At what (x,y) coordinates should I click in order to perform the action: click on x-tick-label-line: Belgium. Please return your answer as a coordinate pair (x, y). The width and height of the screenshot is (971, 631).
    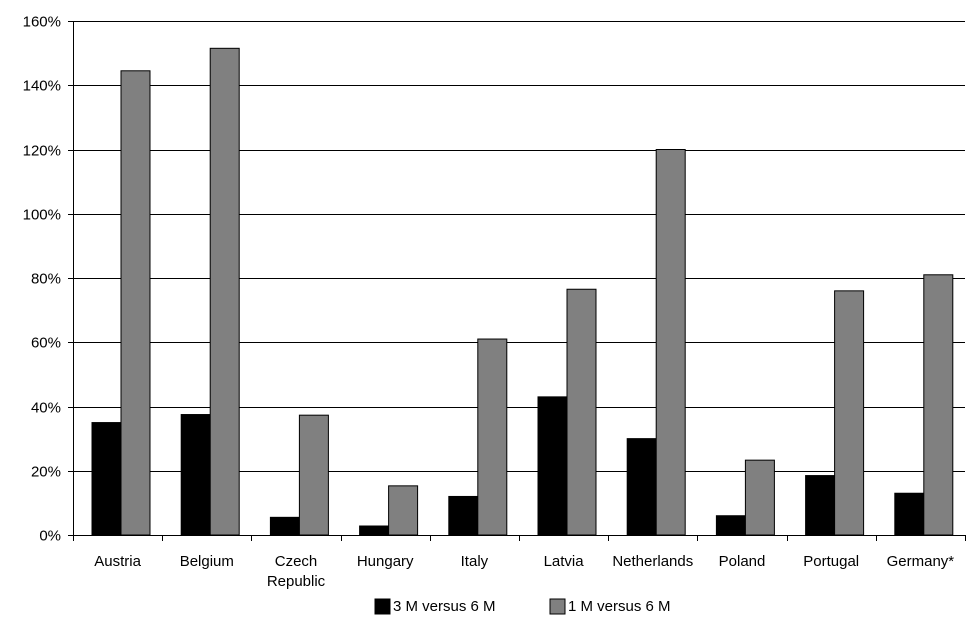
    Looking at the image, I should click on (207, 561).